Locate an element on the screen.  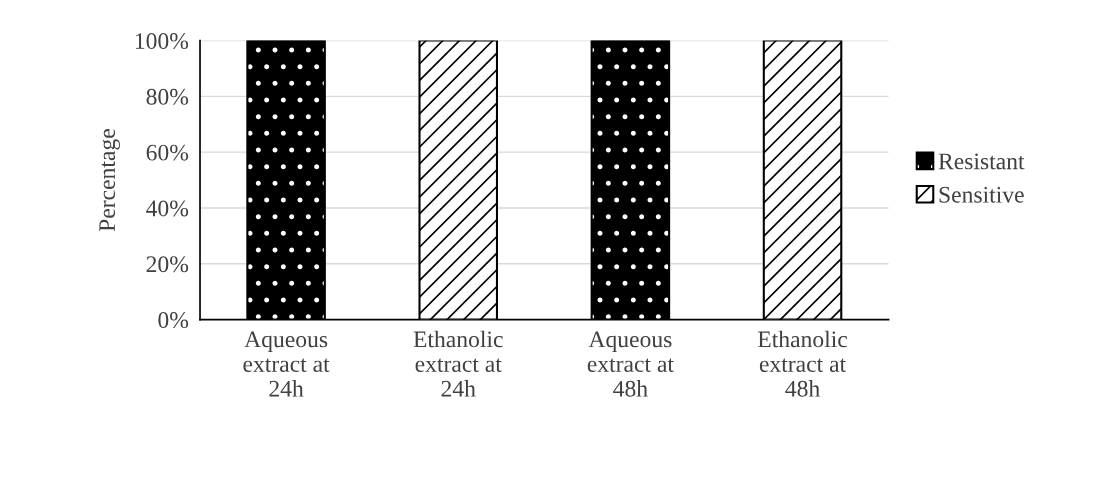
legend-label: Resistant is located at coordinates (981, 161).